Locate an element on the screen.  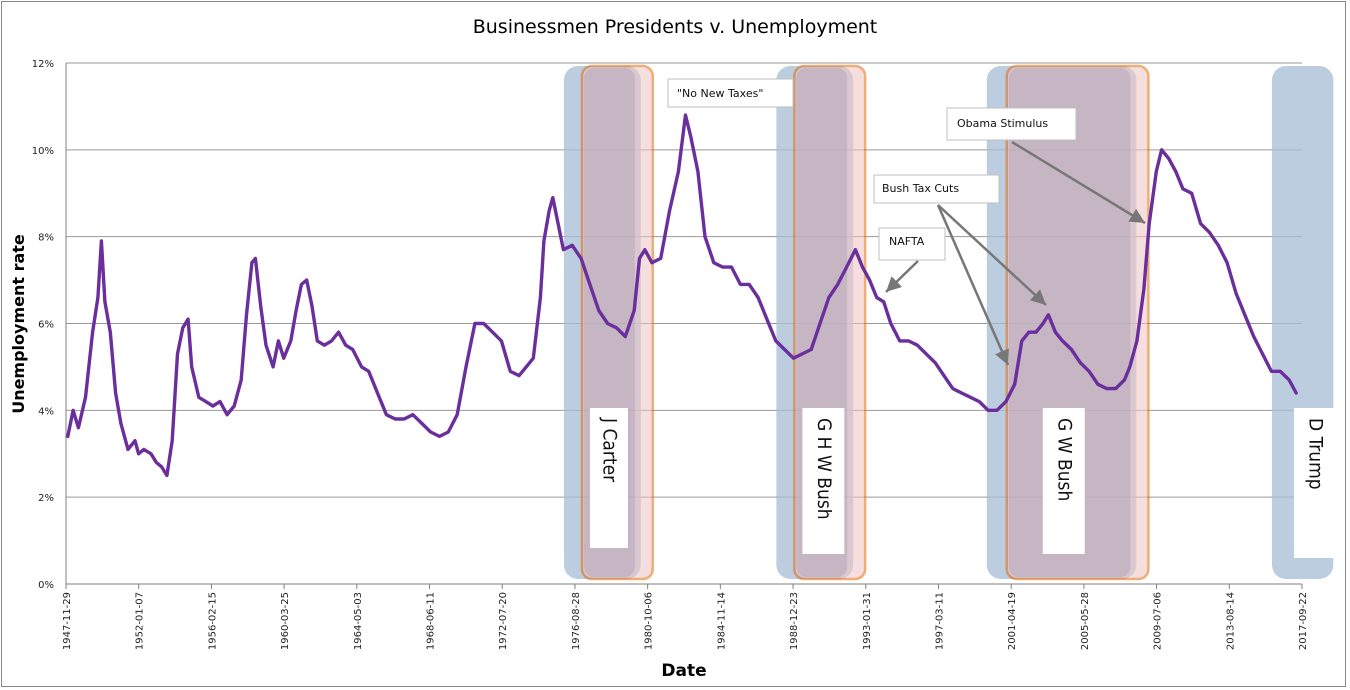
x-tick-label: 1956-02-15 is located at coordinates (212, 621).